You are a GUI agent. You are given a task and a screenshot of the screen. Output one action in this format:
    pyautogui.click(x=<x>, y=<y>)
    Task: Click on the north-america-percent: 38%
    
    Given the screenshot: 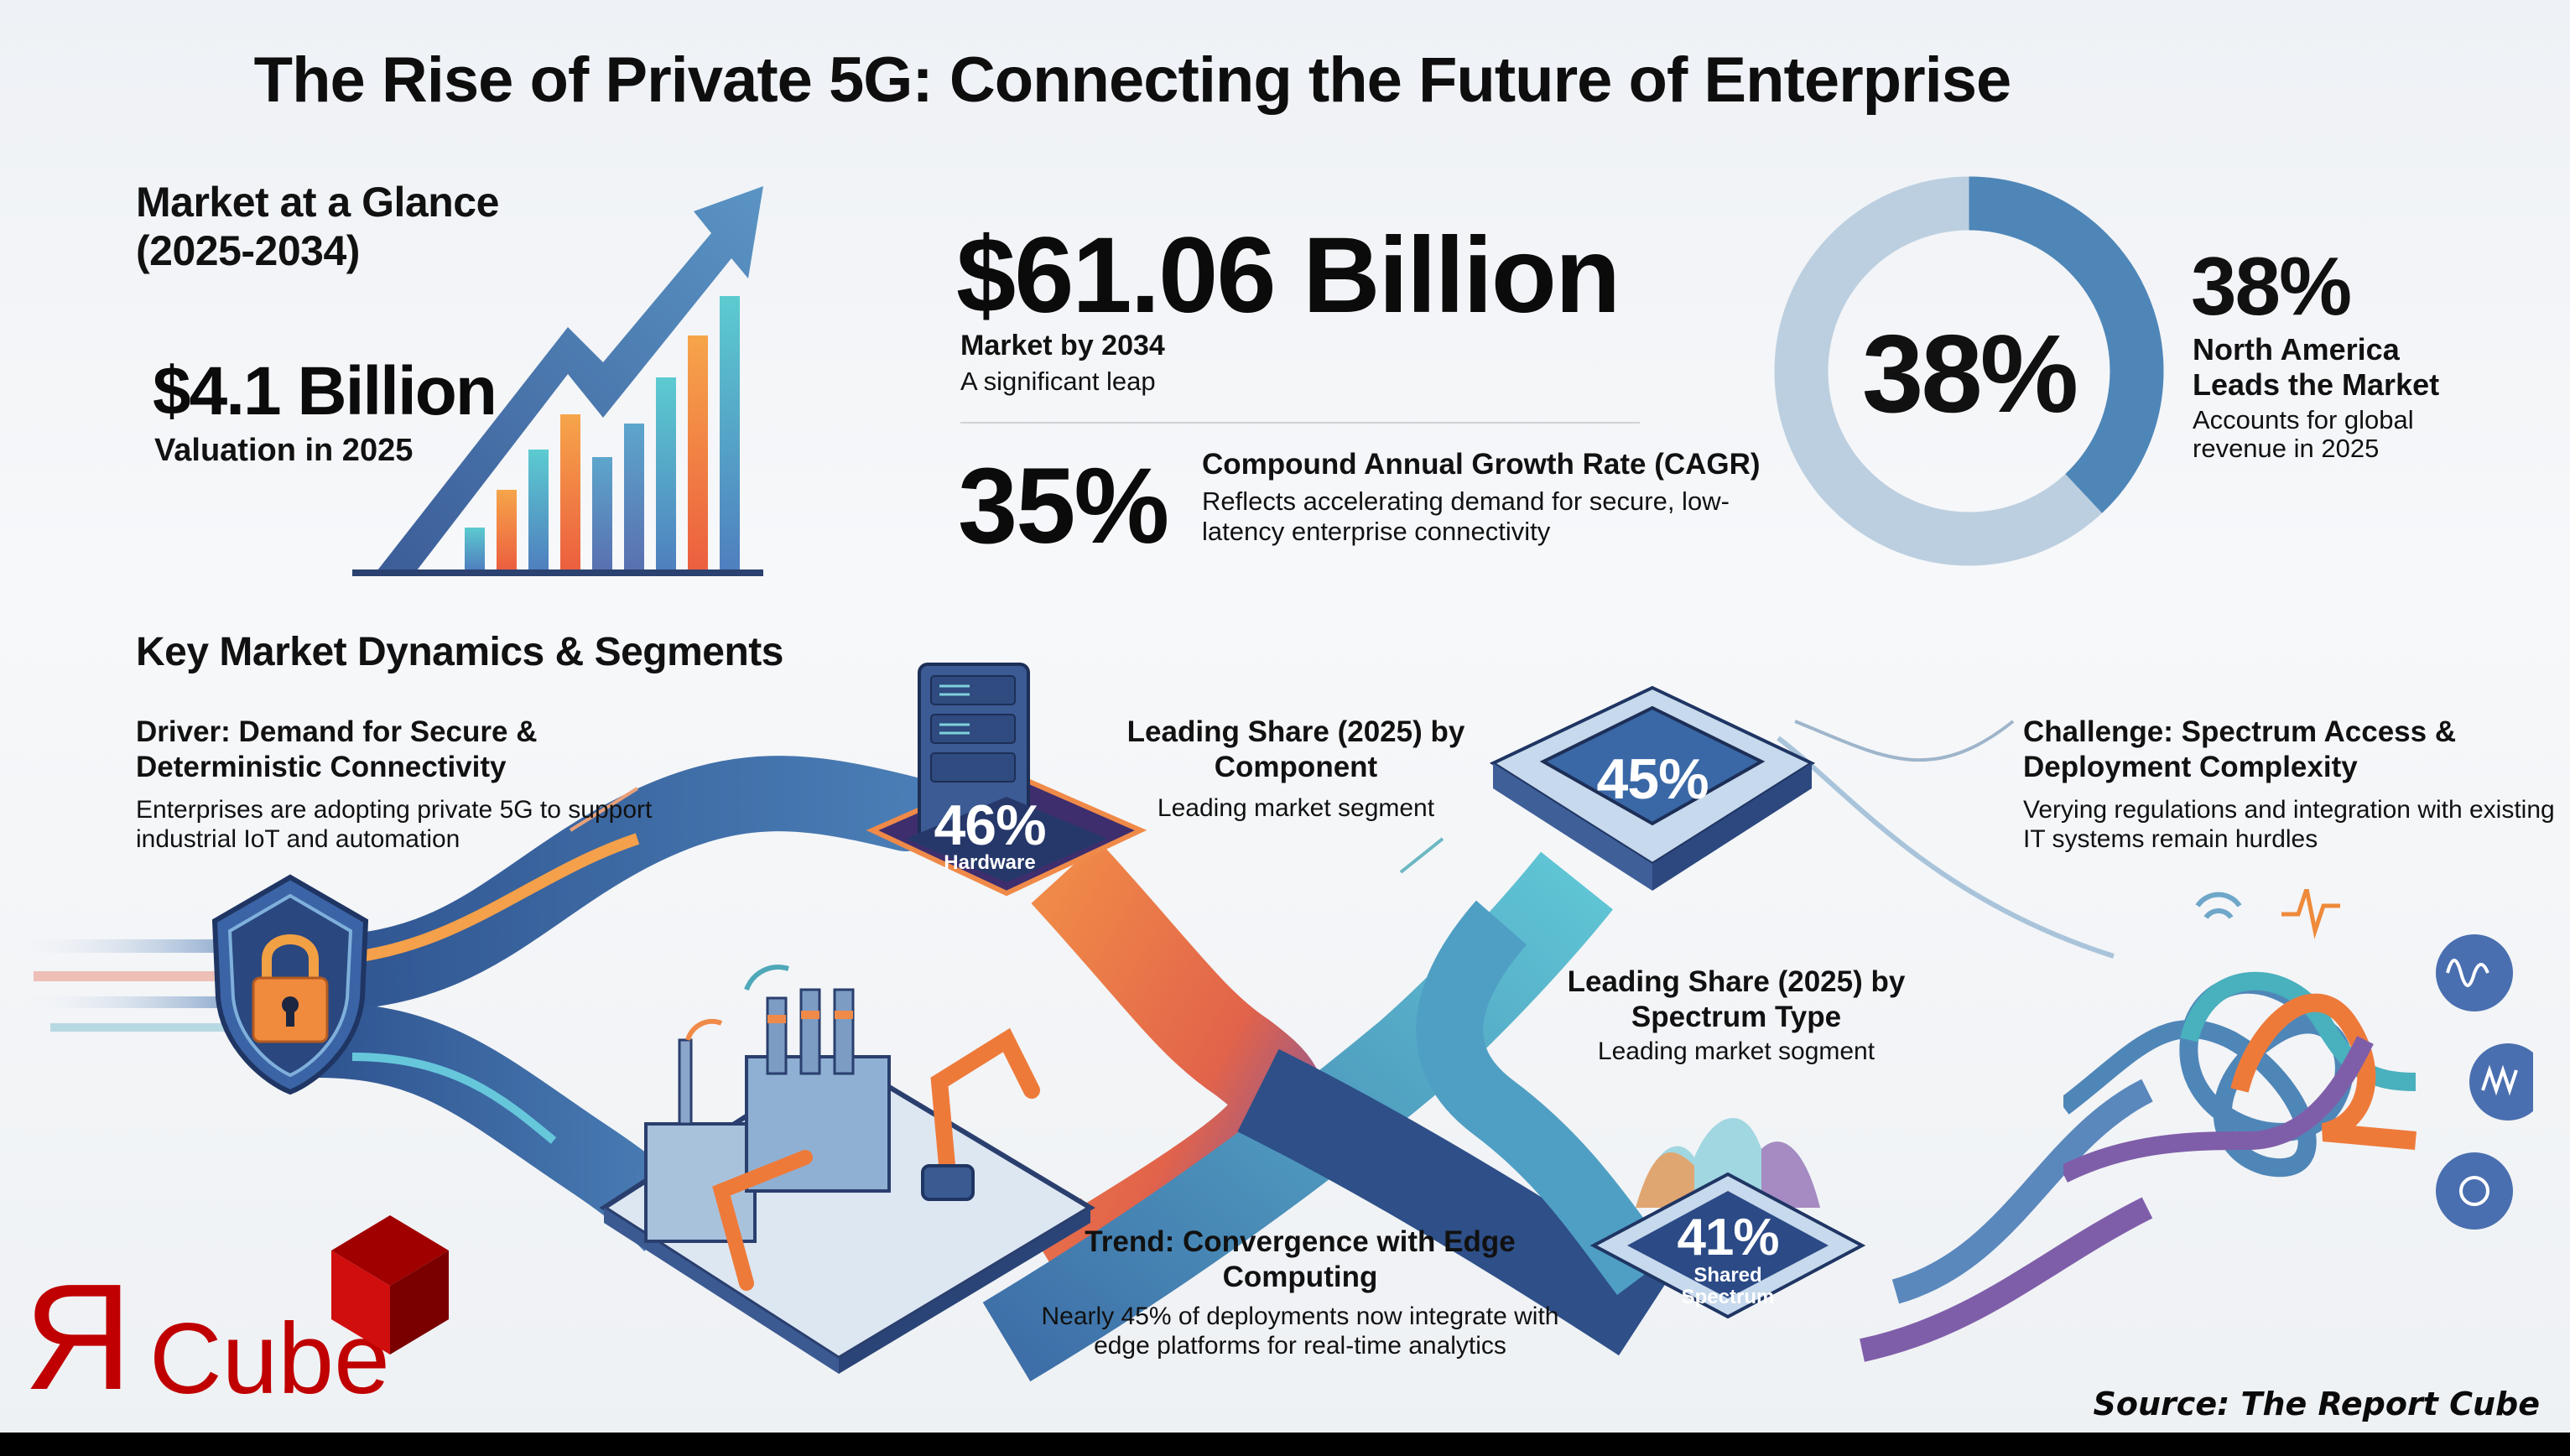 What is the action you would take?
    pyautogui.click(x=2271, y=286)
    